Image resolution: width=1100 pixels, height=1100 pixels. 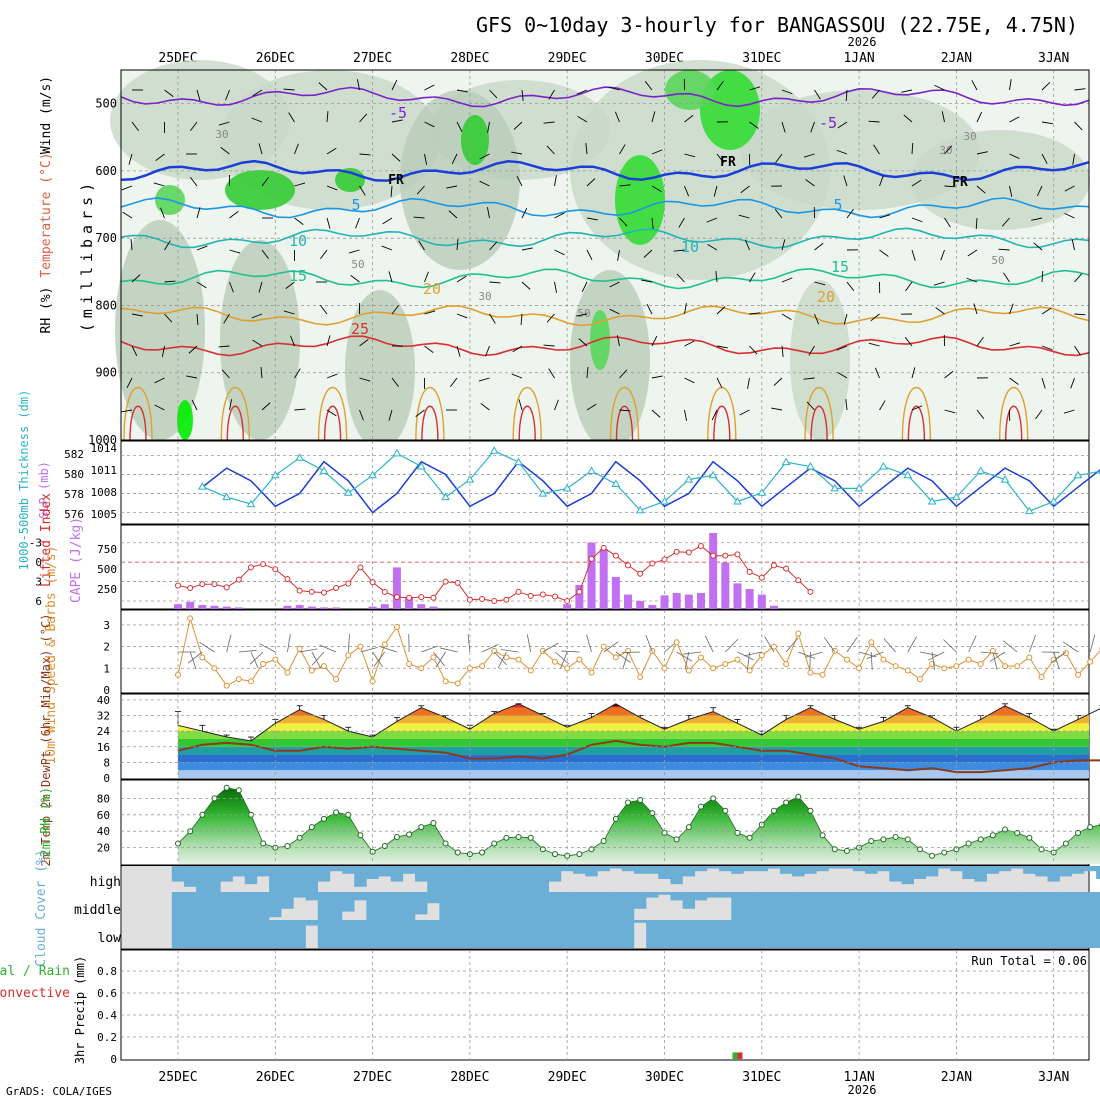 I want to click on slp-tick-1005: 1005, so click(x=104, y=514).